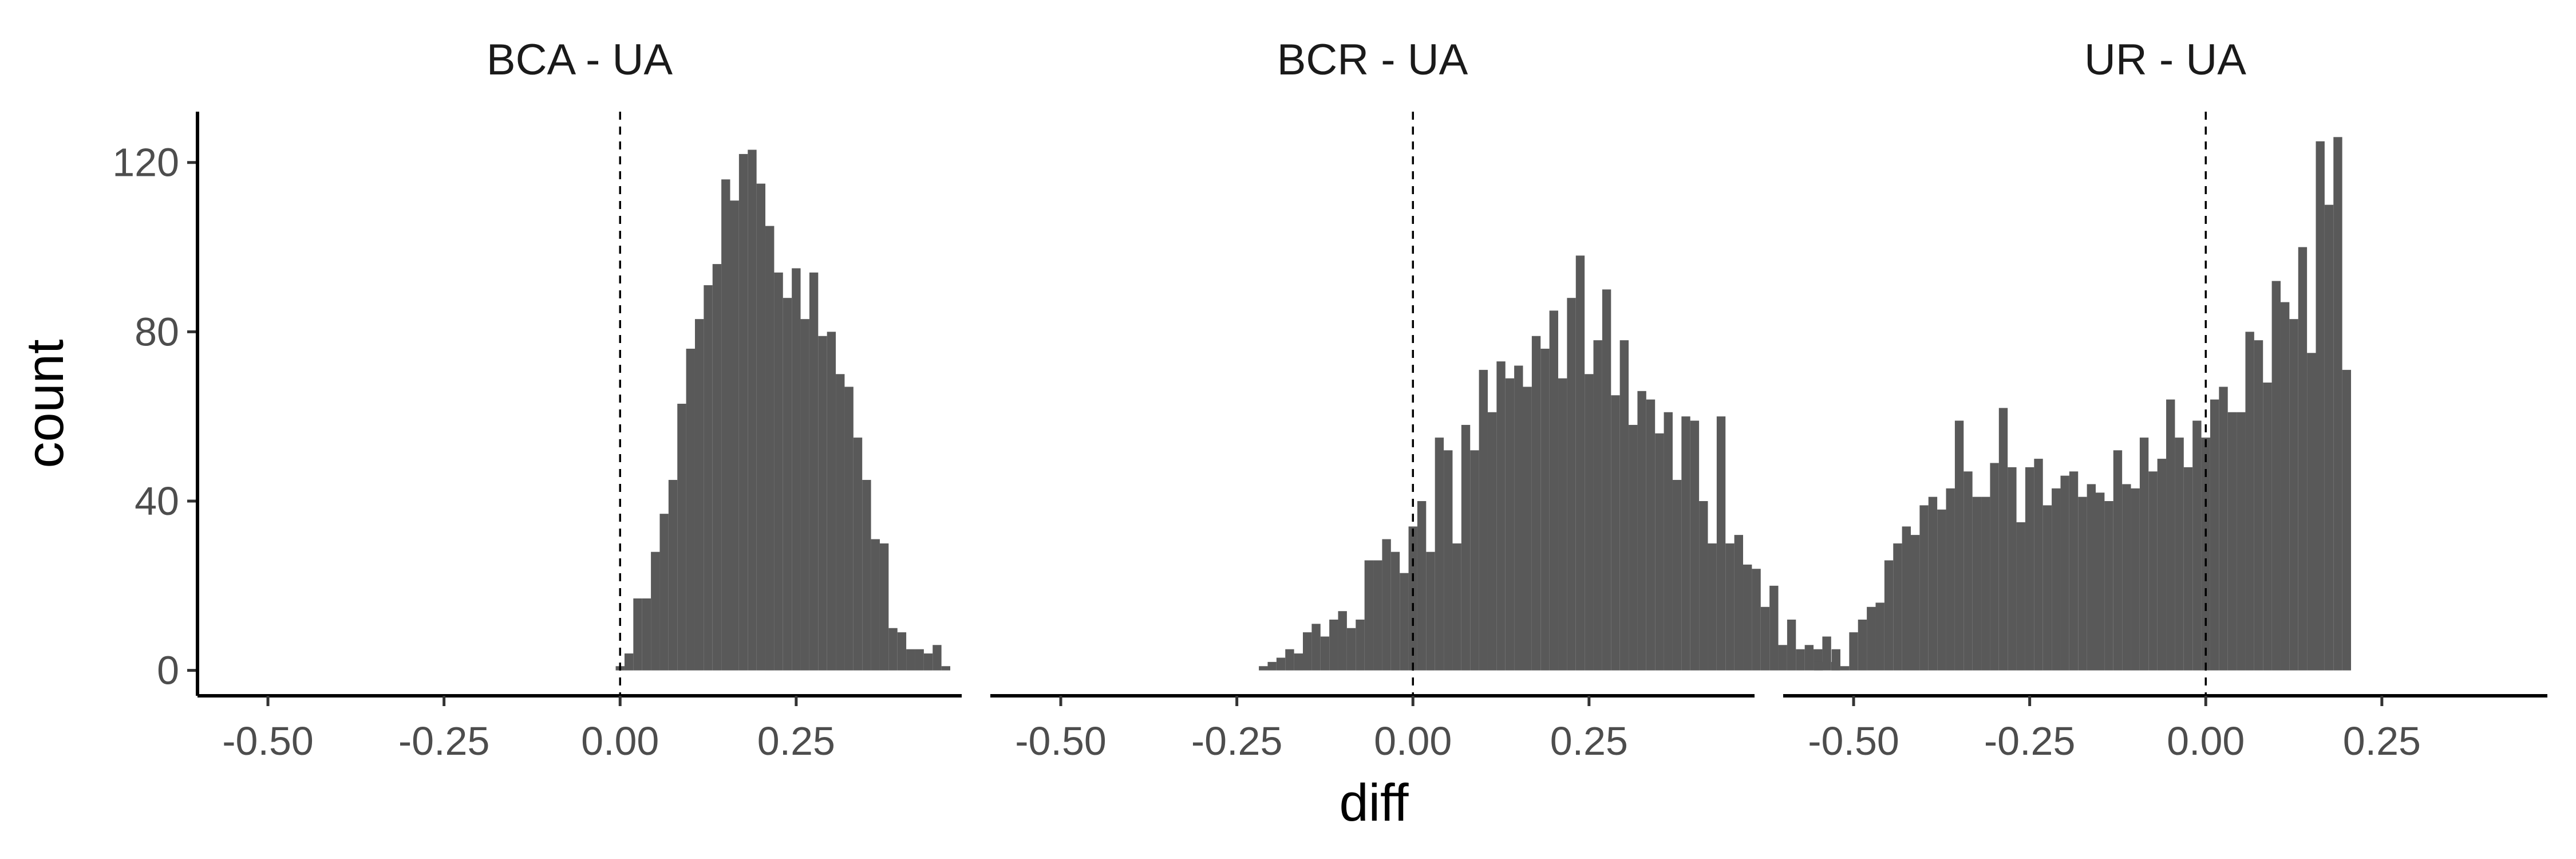 This screenshot has height=859, width=2576. What do you see at coordinates (155, 404) in the screenshot?
I see `y-axis: 0 40 80 120` at bounding box center [155, 404].